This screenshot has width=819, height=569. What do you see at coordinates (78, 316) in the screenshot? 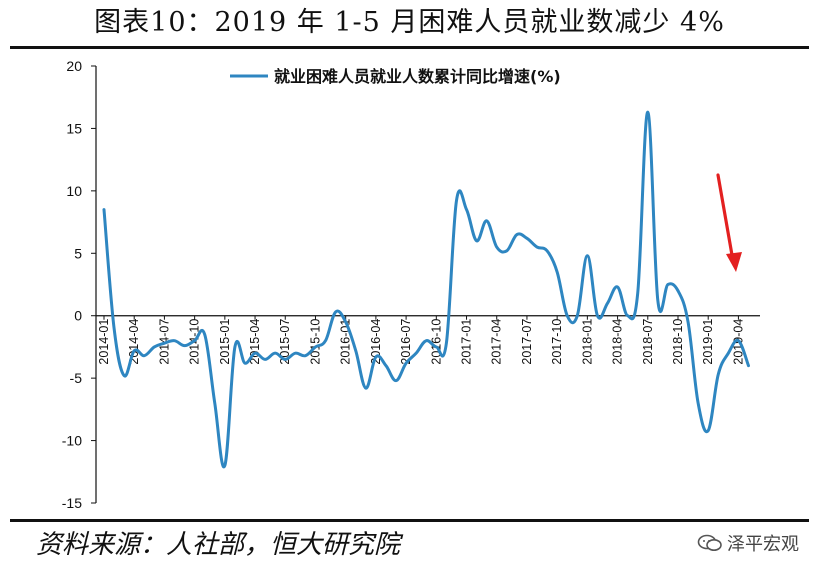
I see `y-tick-label: 0` at bounding box center [78, 316].